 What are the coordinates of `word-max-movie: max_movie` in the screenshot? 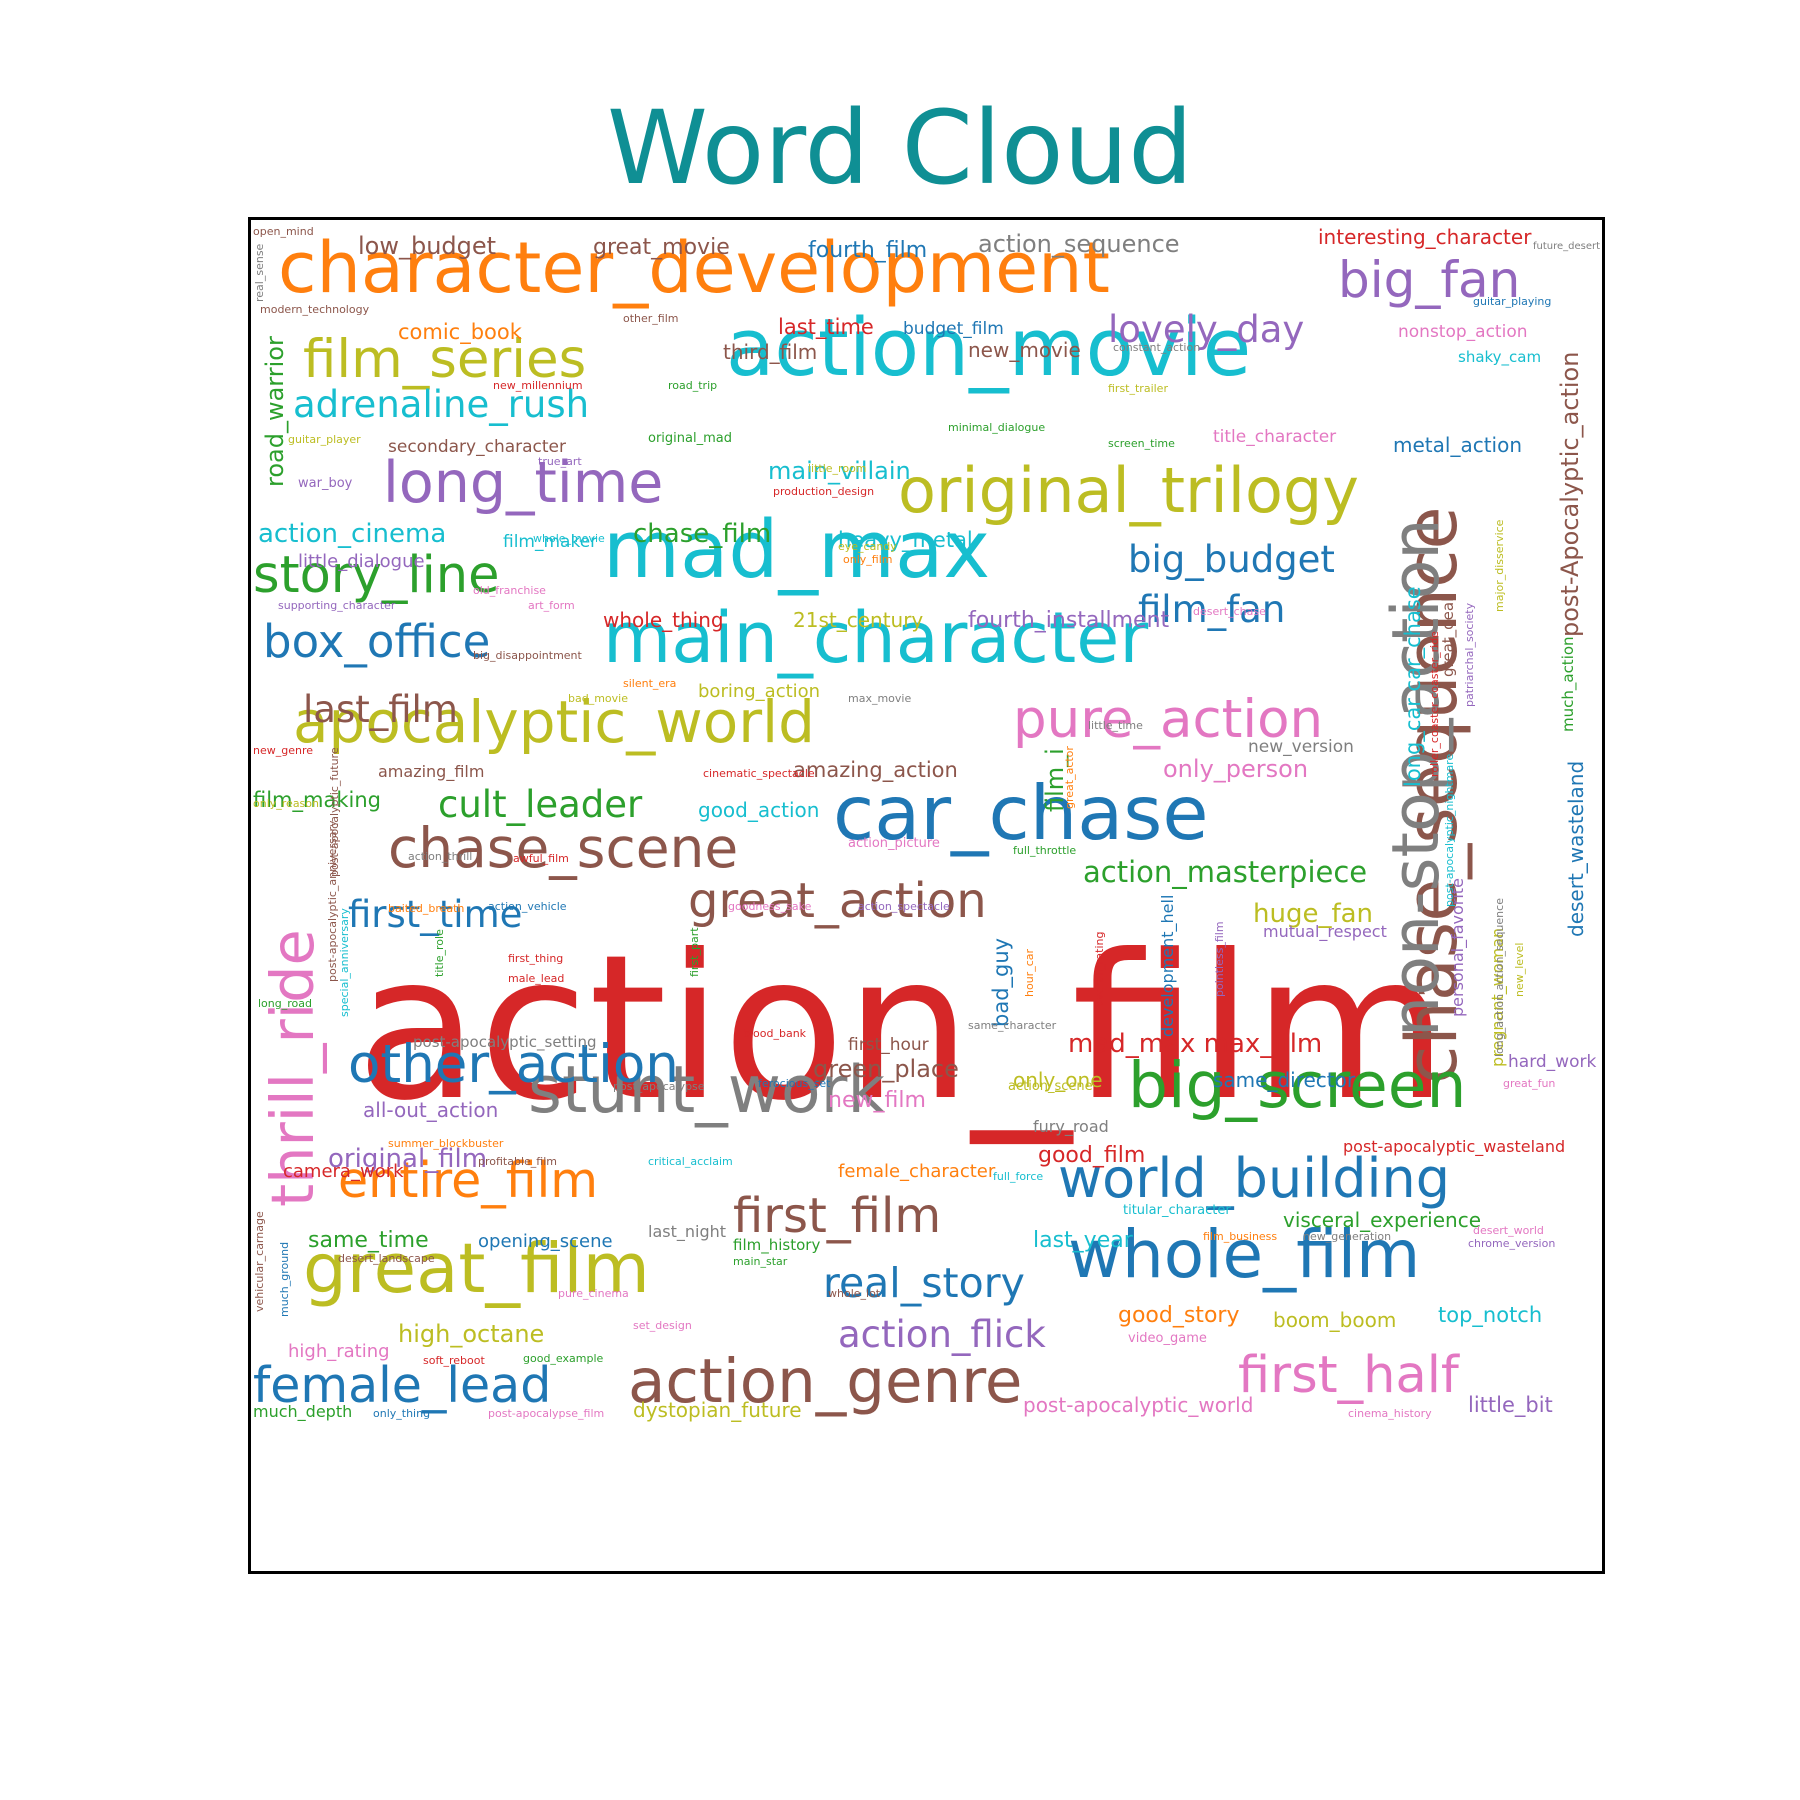 It's located at (879, 698).